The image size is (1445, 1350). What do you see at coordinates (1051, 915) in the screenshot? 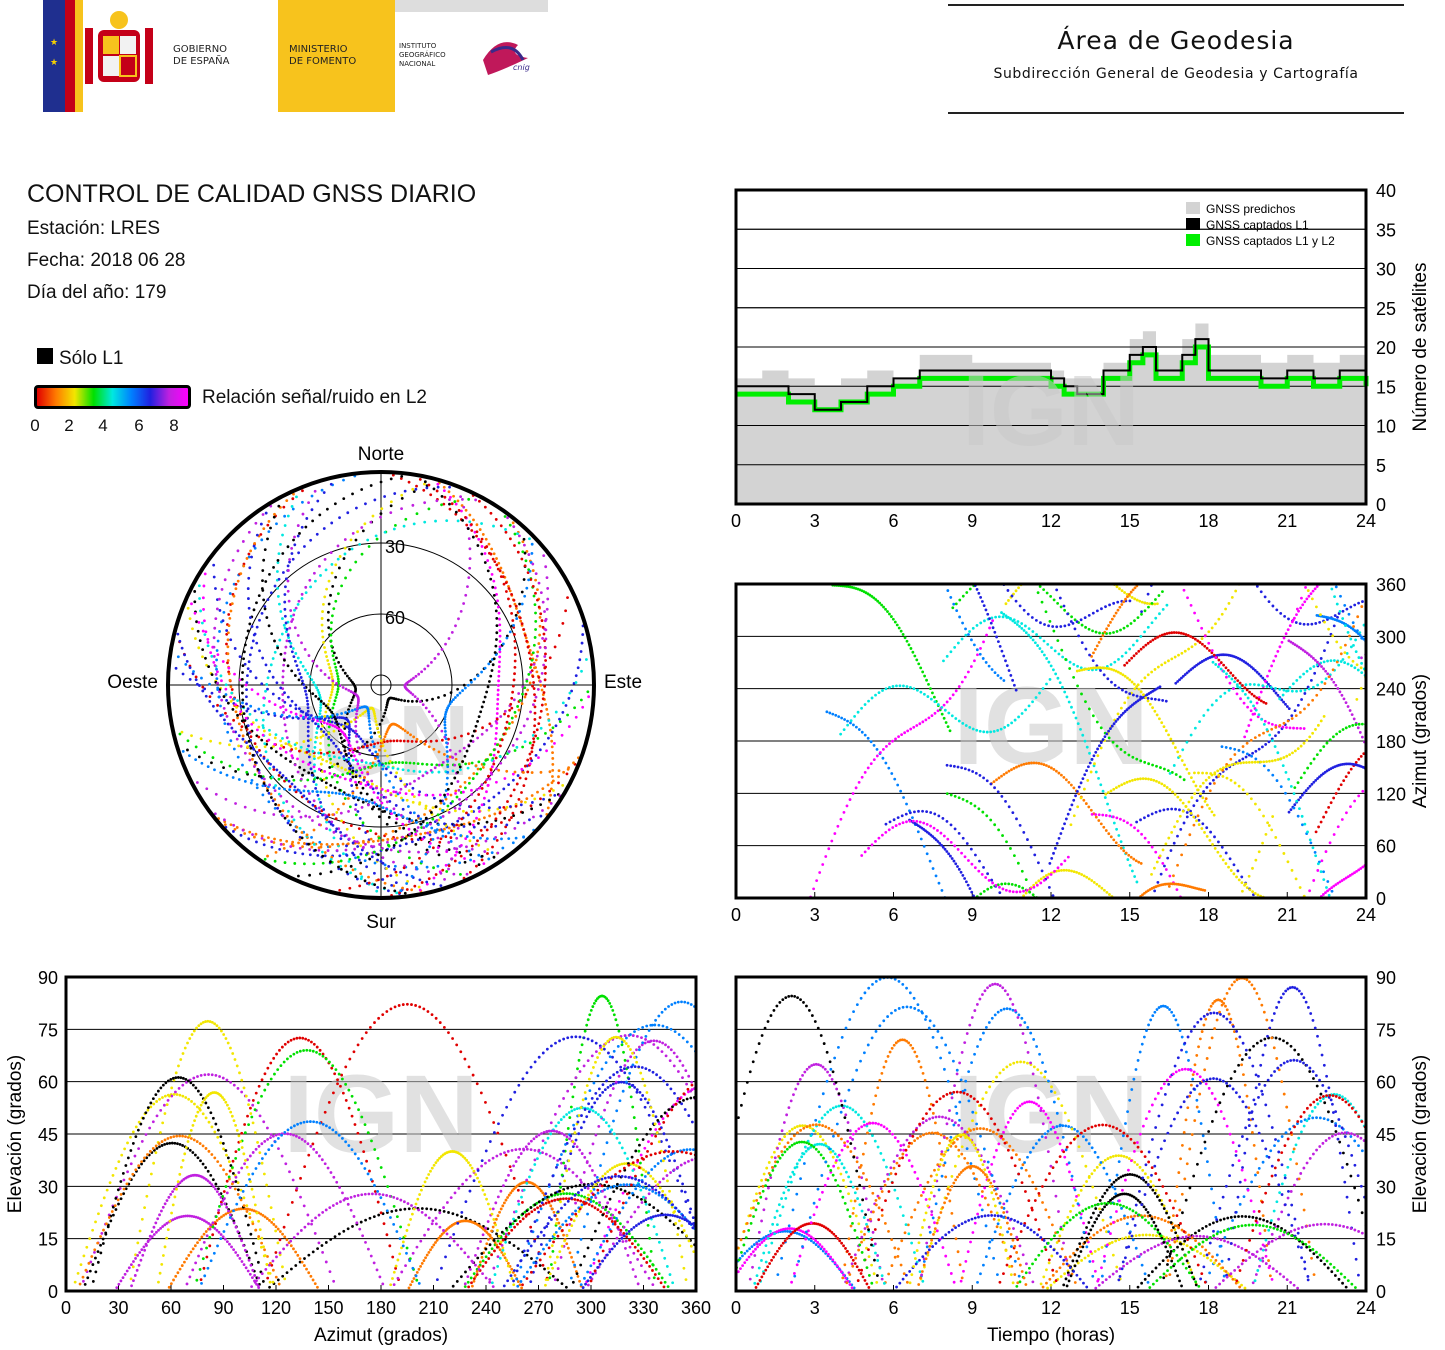
I see `x-tick-label: 12` at bounding box center [1051, 915].